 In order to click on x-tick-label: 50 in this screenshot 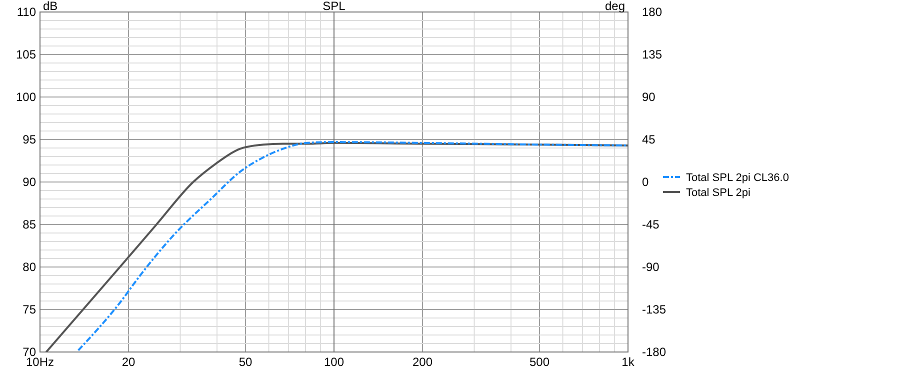, I will do `click(245, 362)`.